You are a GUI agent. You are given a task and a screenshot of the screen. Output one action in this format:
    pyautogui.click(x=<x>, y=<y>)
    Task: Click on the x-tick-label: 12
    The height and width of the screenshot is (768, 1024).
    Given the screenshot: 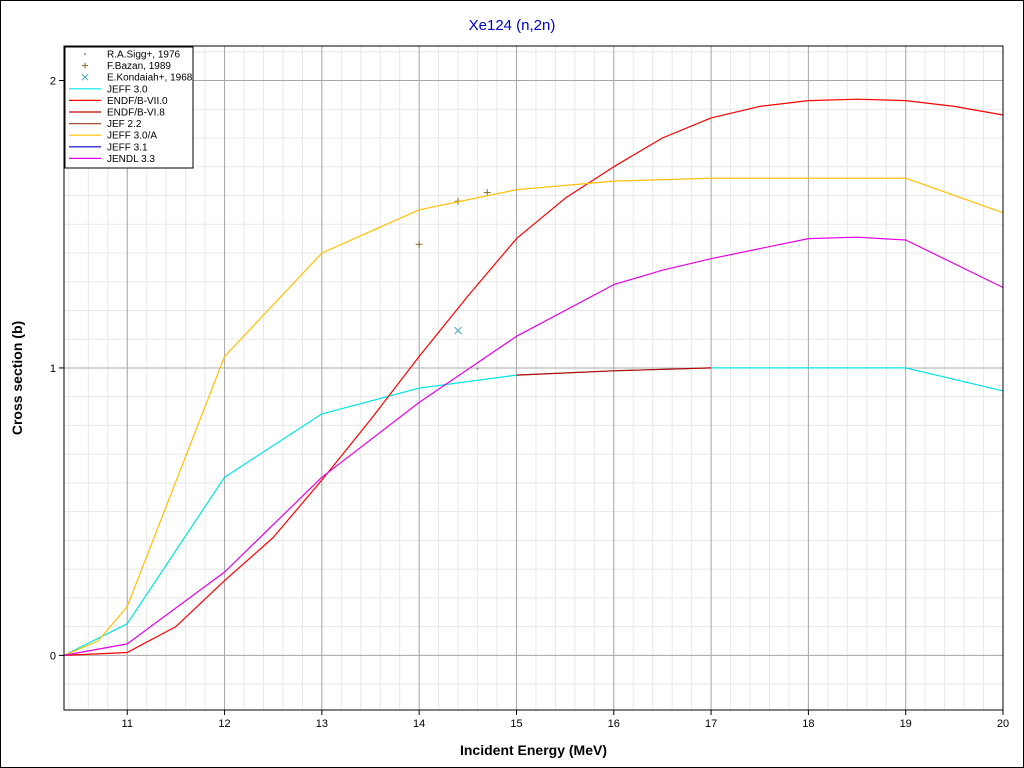 What is the action you would take?
    pyautogui.click(x=224, y=724)
    